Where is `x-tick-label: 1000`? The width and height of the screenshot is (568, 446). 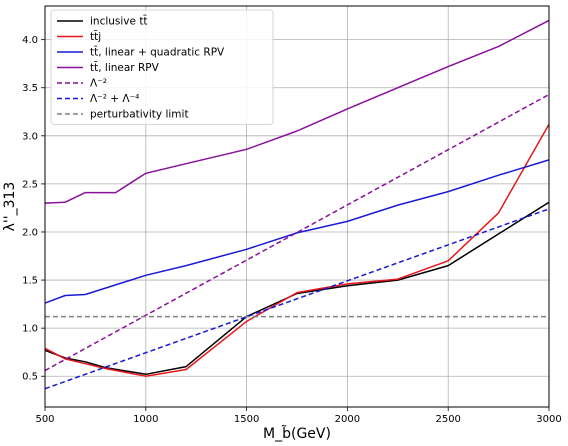
x-tick-label: 1000 is located at coordinates (145, 419).